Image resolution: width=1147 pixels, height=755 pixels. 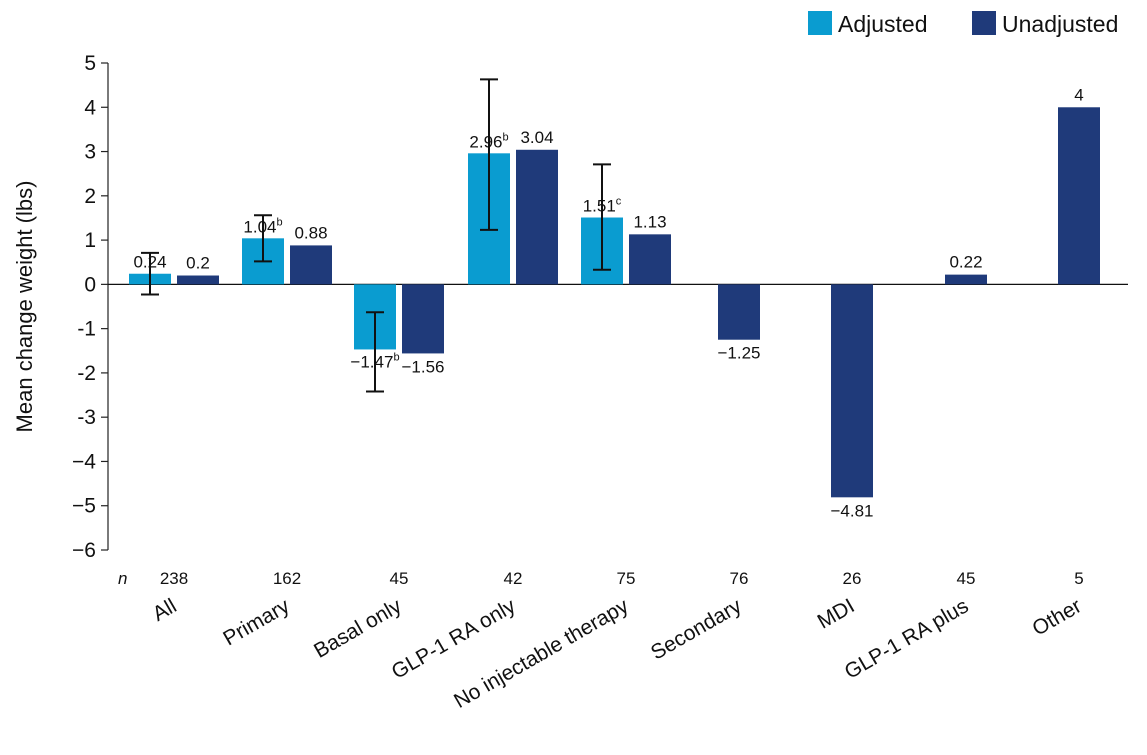 I want to click on y-tick-label: −4, so click(x=84, y=461).